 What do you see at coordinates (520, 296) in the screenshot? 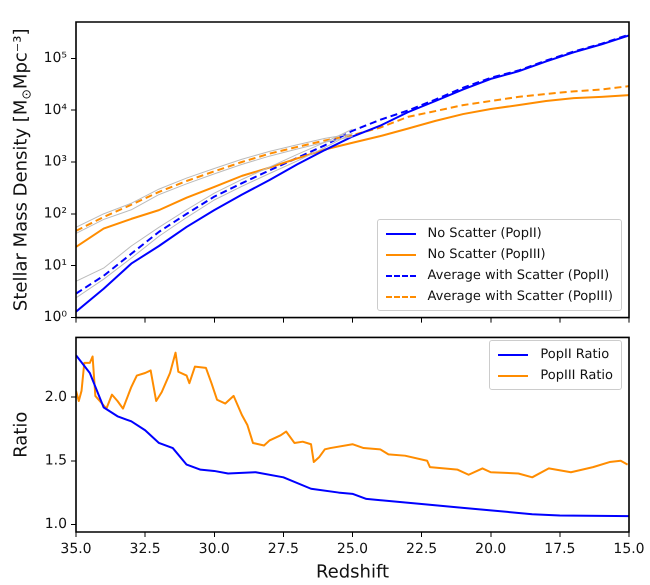
I see `legend-label: Average with Scatter (PopIII)` at bounding box center [520, 296].